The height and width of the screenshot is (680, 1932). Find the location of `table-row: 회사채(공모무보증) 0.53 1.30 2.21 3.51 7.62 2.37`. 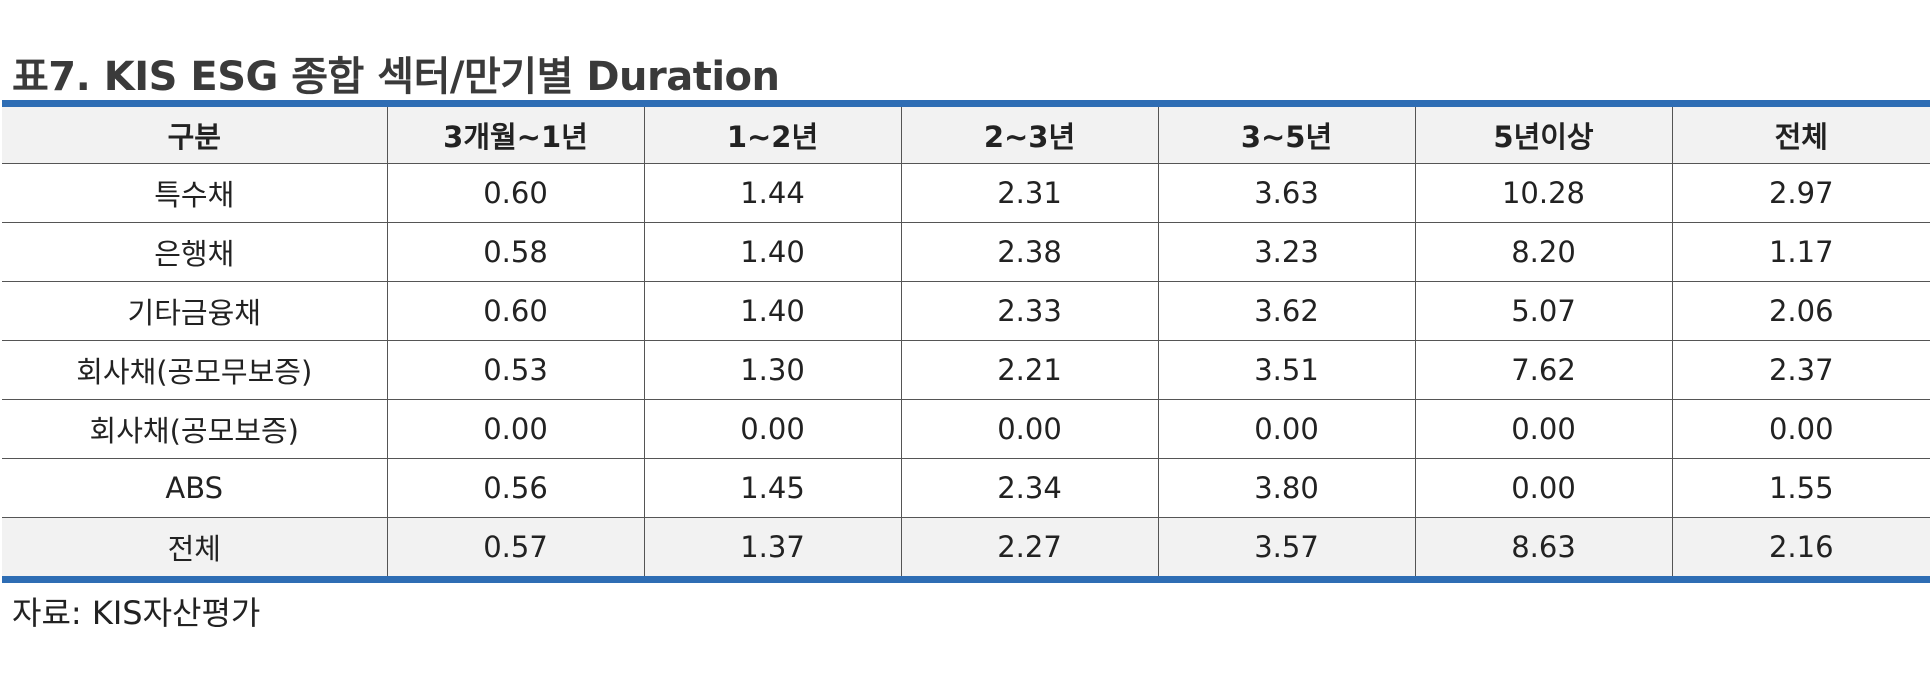

table-row: 회사채(공모무보증) 0.53 1.30 2.21 3.51 7.62 2.37 is located at coordinates (966, 370).